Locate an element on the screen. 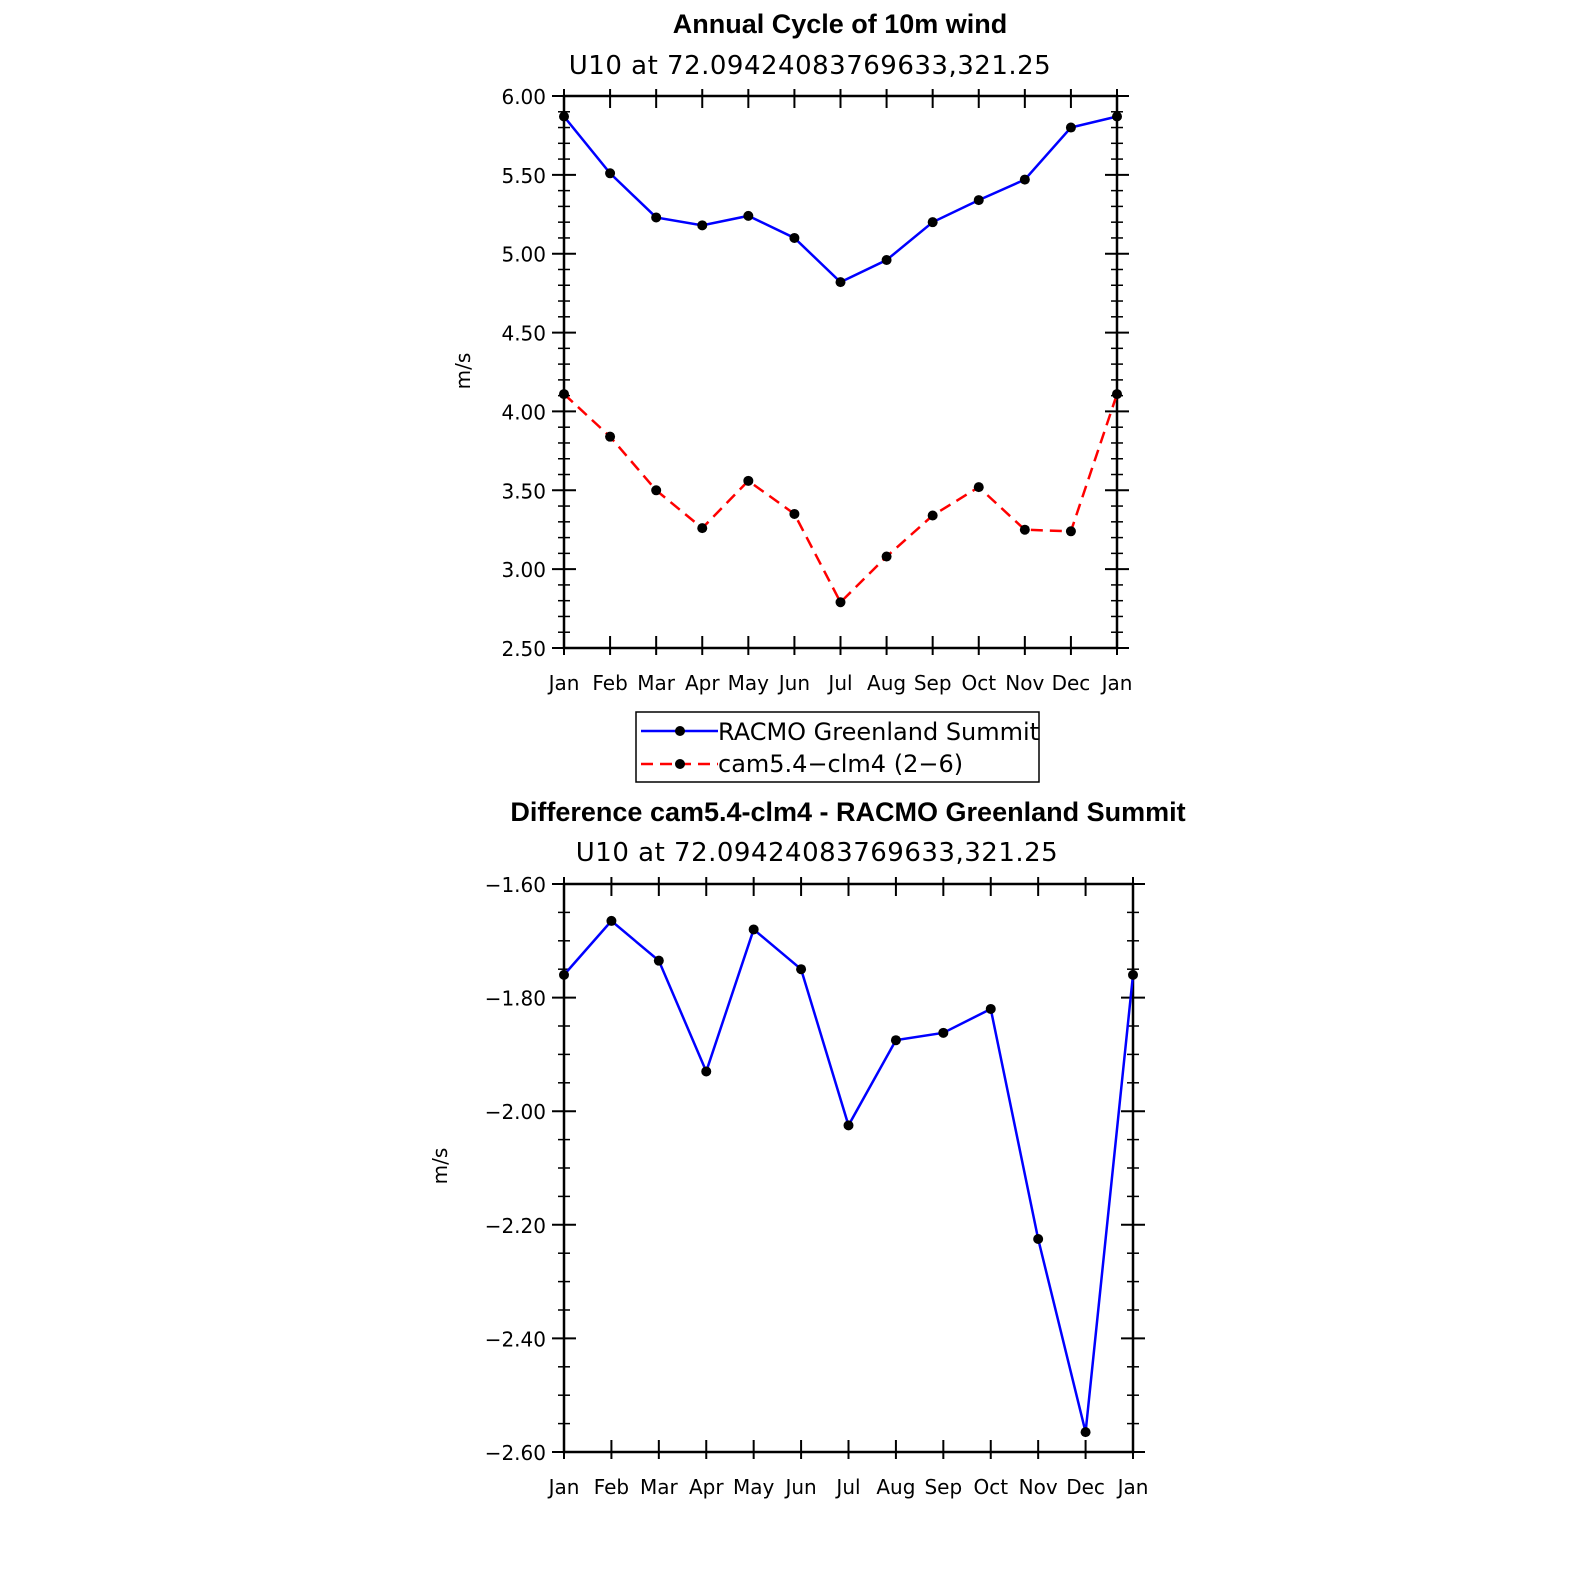  chart2-xtick-label: Sep is located at coordinates (943, 1487).